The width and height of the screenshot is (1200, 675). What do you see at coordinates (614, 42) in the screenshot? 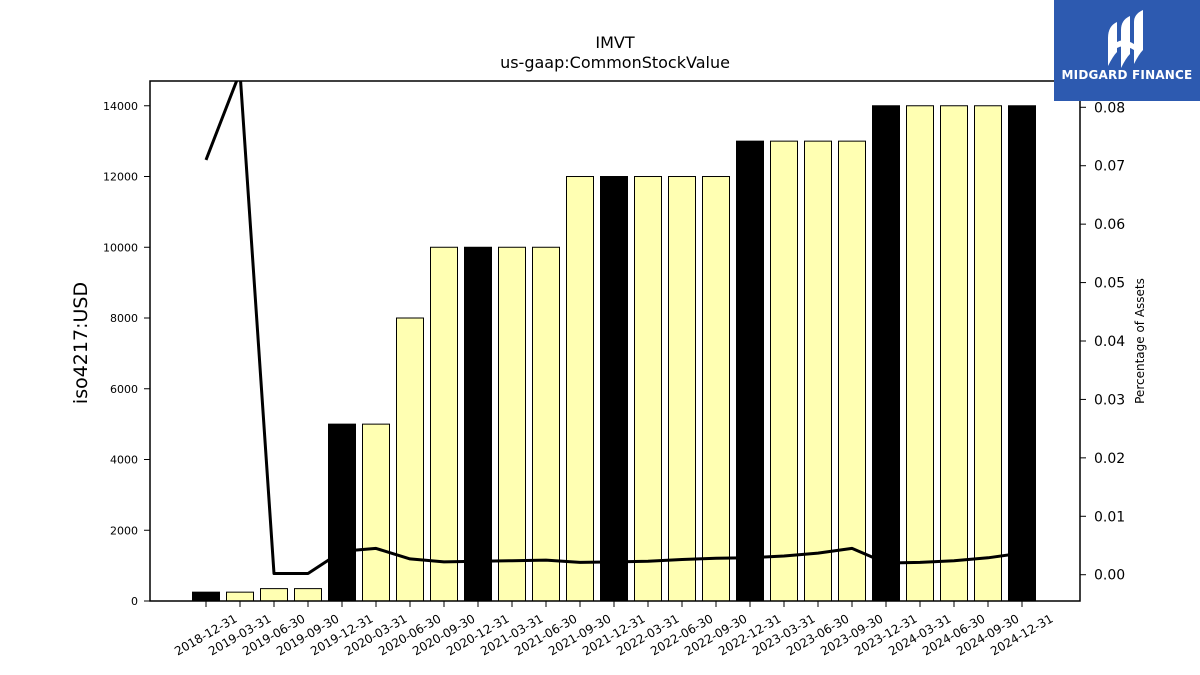
I see `chart-title: IMVT` at bounding box center [614, 42].